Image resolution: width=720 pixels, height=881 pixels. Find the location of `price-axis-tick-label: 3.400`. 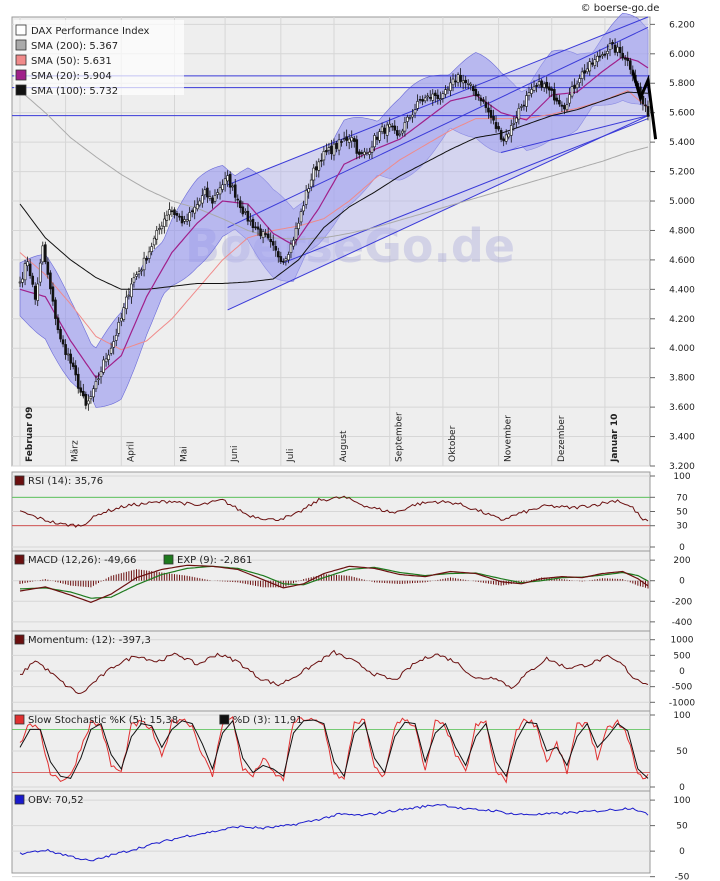

price-axis-tick-label: 3.400 is located at coordinates (682, 438).